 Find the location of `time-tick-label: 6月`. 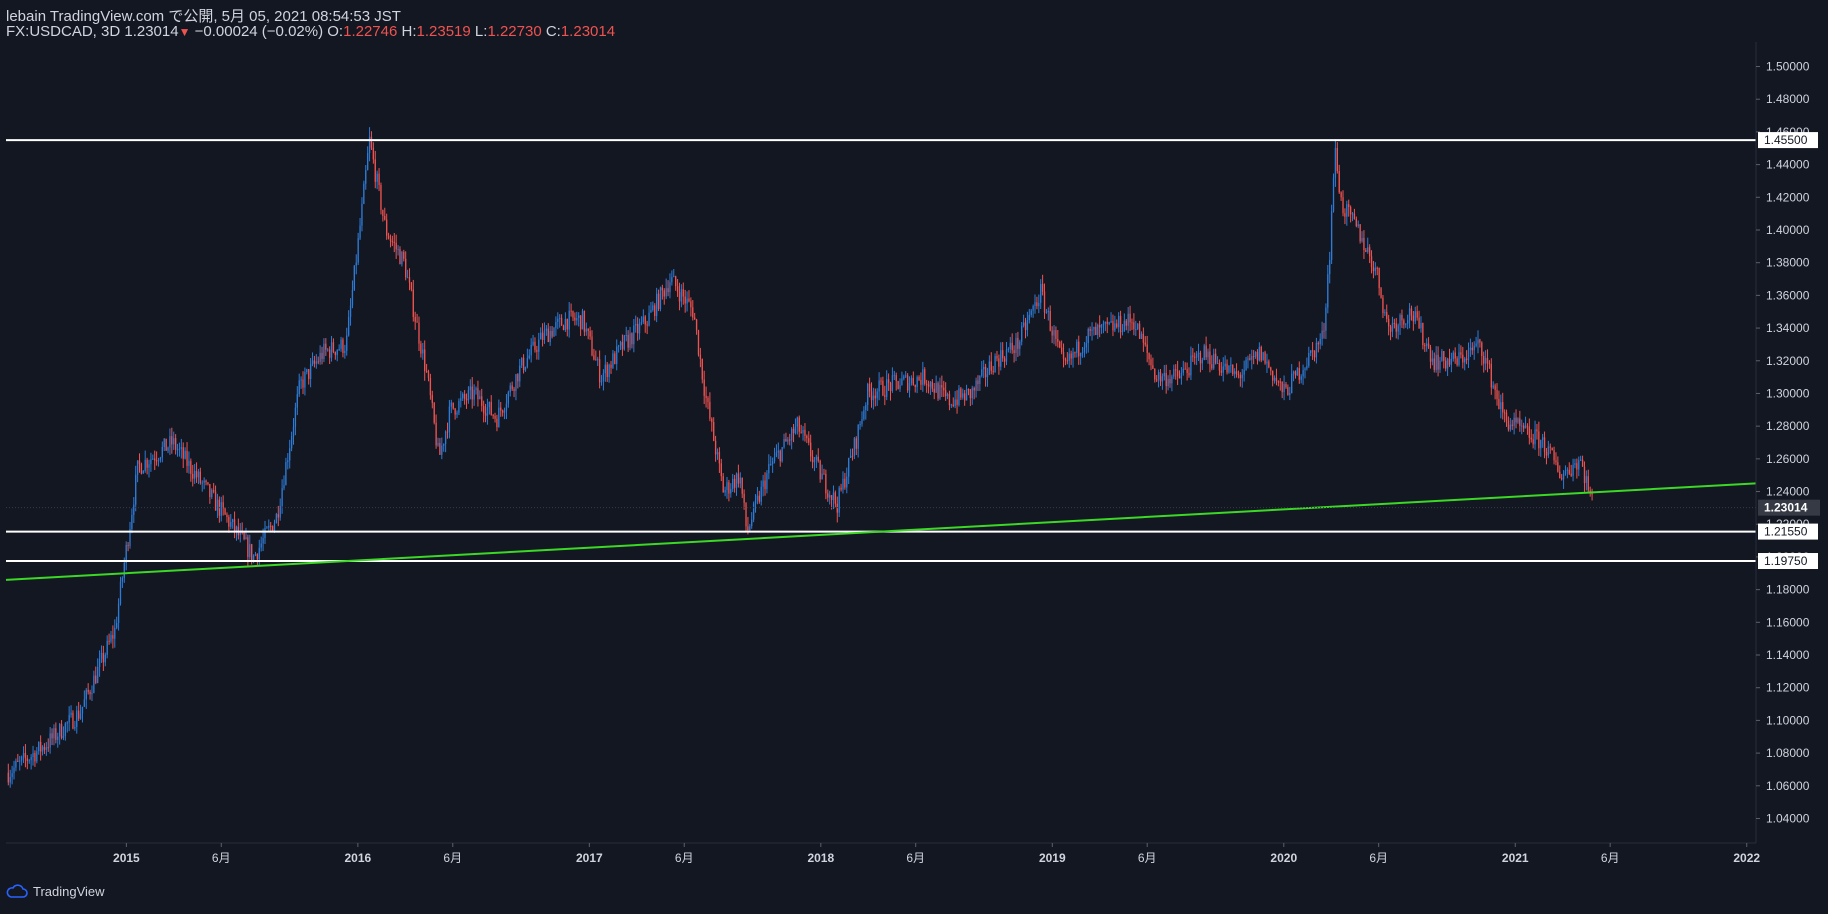

time-tick-label: 6月 is located at coordinates (1147, 858).